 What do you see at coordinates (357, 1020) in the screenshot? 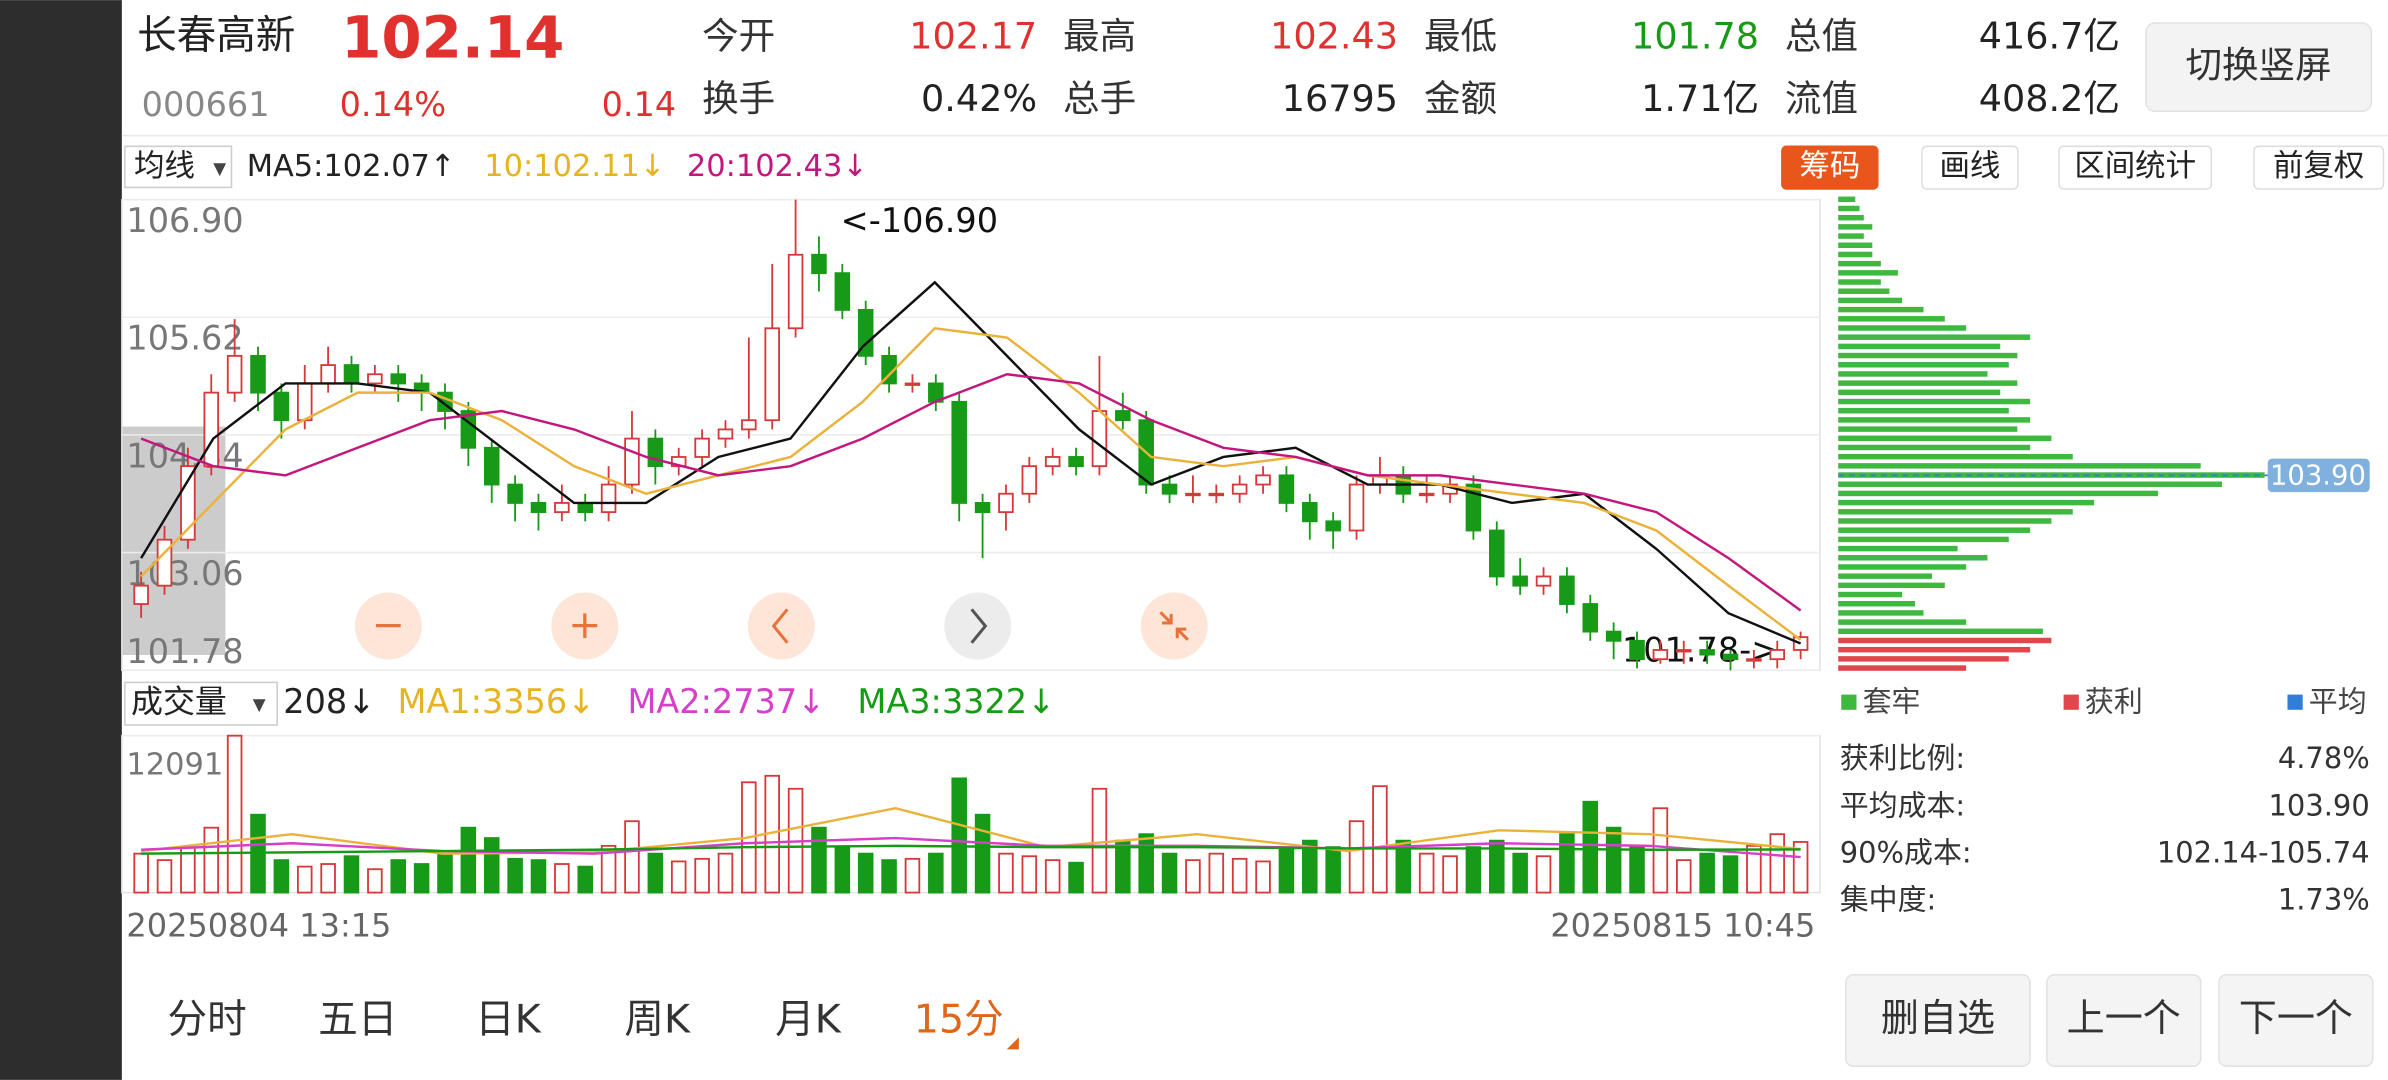
I see `period-tab: 五日` at bounding box center [357, 1020].